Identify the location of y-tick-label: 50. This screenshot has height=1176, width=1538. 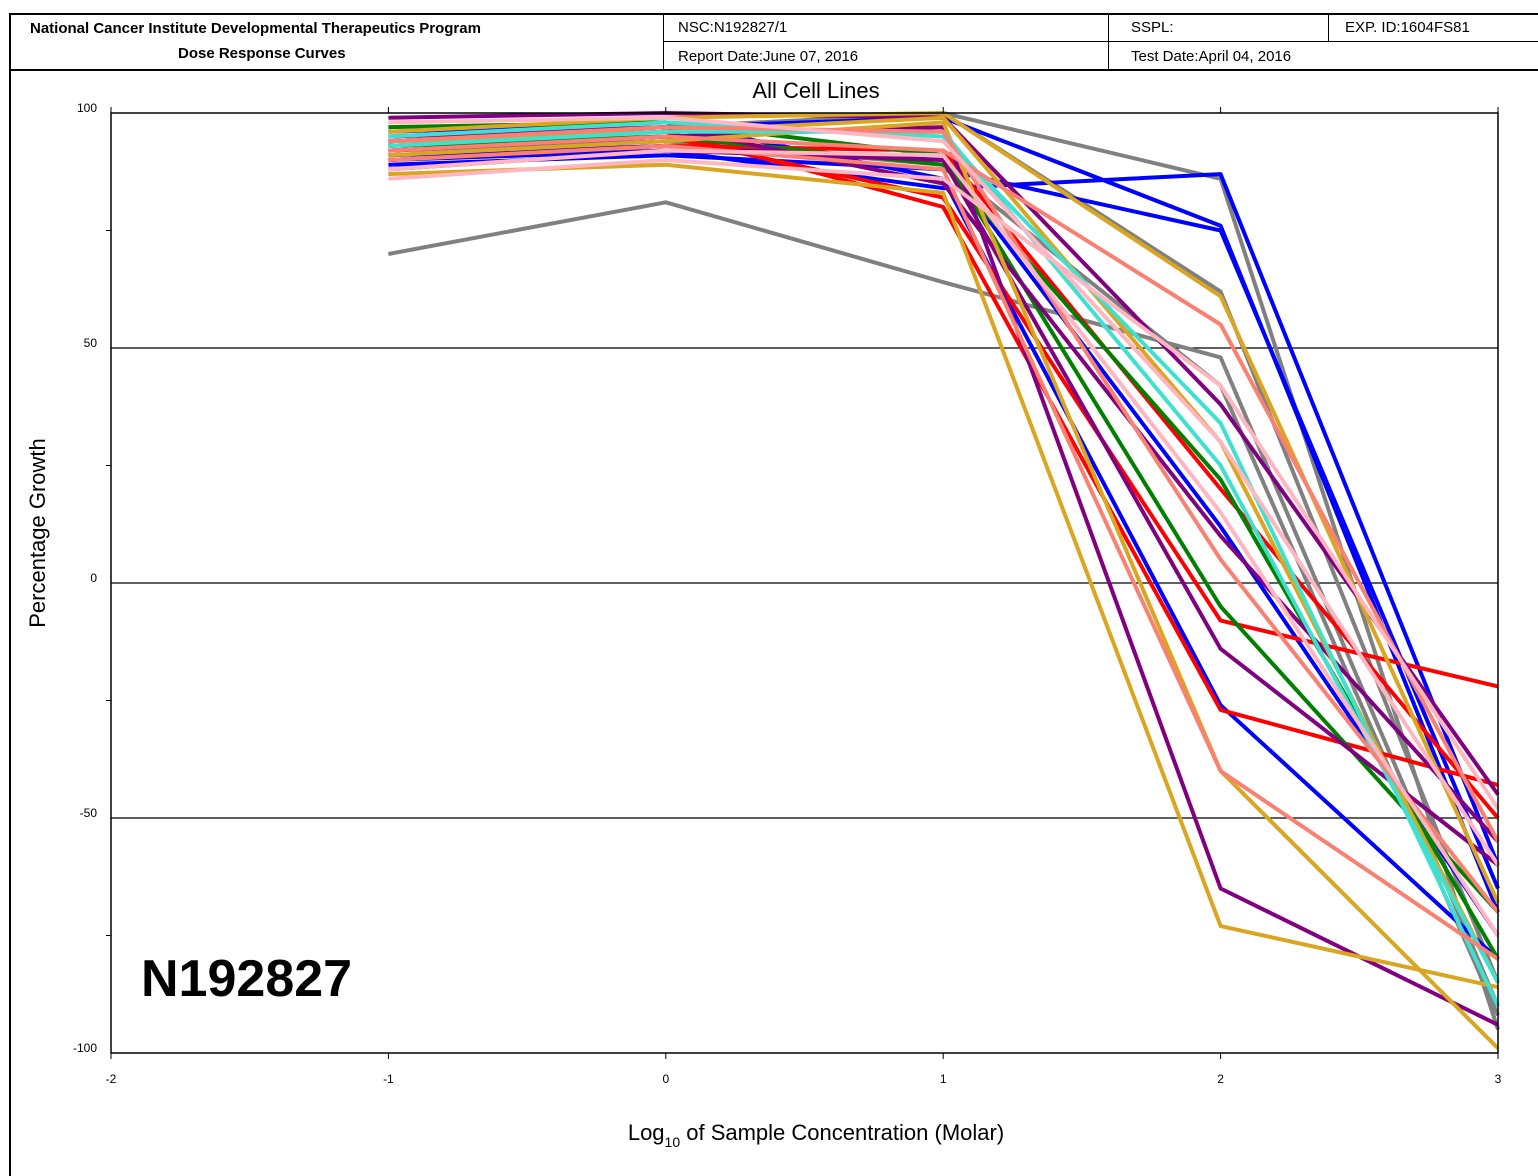
(91, 343).